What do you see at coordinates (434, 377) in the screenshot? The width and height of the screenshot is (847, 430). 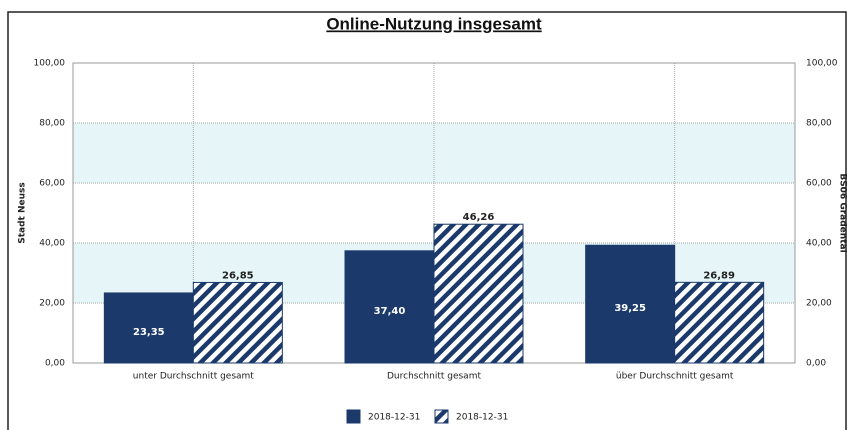 I see `x-tick-label: Durchschnitt gesamt` at bounding box center [434, 377].